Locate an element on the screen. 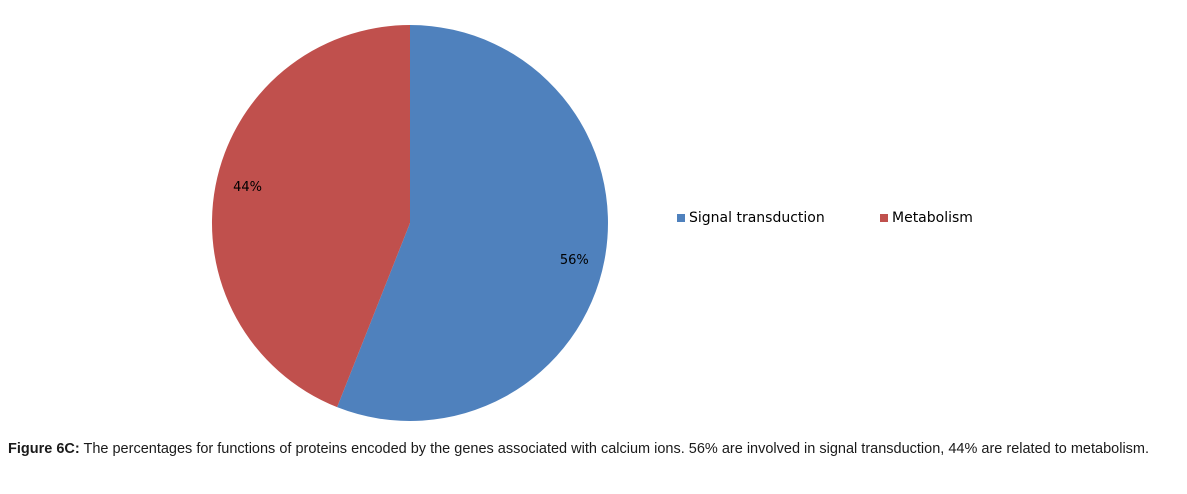 This screenshot has width=1187, height=494. legend-label-signal-transduction: Signal transduction is located at coordinates (757, 218).